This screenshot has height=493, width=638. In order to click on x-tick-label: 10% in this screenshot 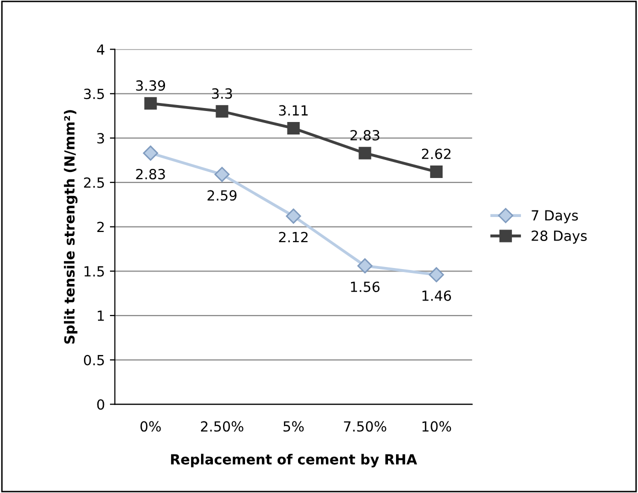, I will do `click(437, 426)`.